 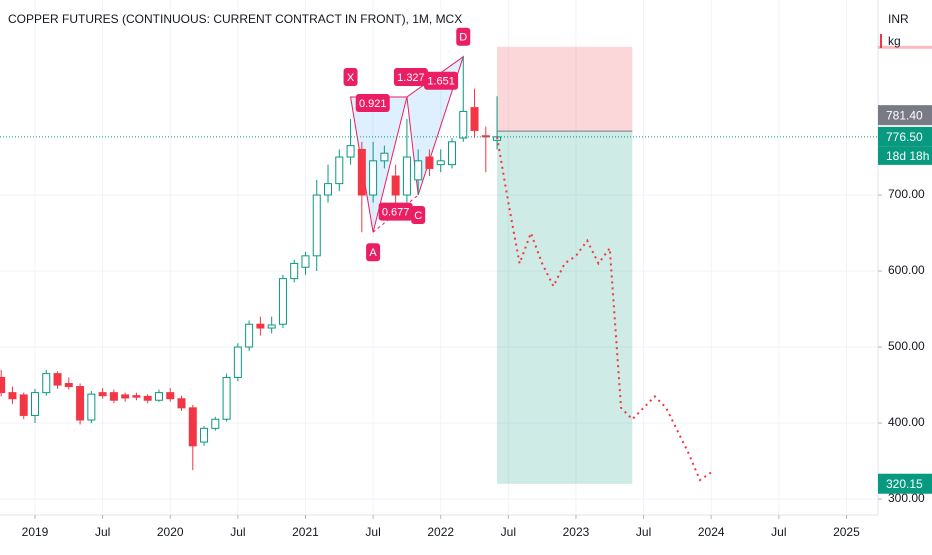 I want to click on y-tick-label: 400.00, so click(x=906, y=422).